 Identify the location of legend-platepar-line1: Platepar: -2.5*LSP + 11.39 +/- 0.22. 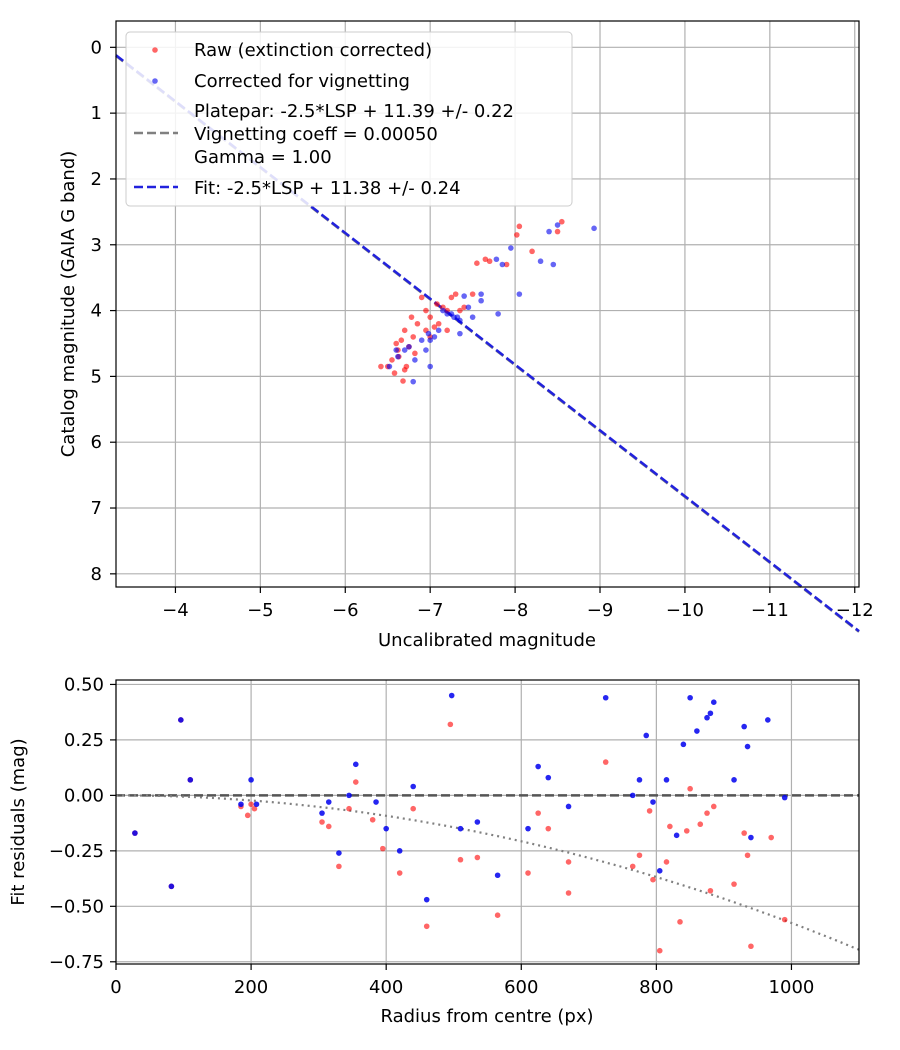
(354, 111).